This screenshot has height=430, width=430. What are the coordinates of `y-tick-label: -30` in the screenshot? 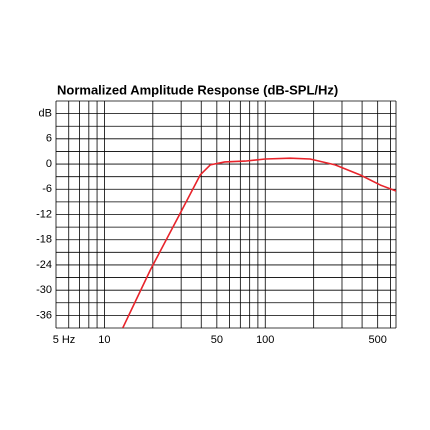 It's located at (44, 290).